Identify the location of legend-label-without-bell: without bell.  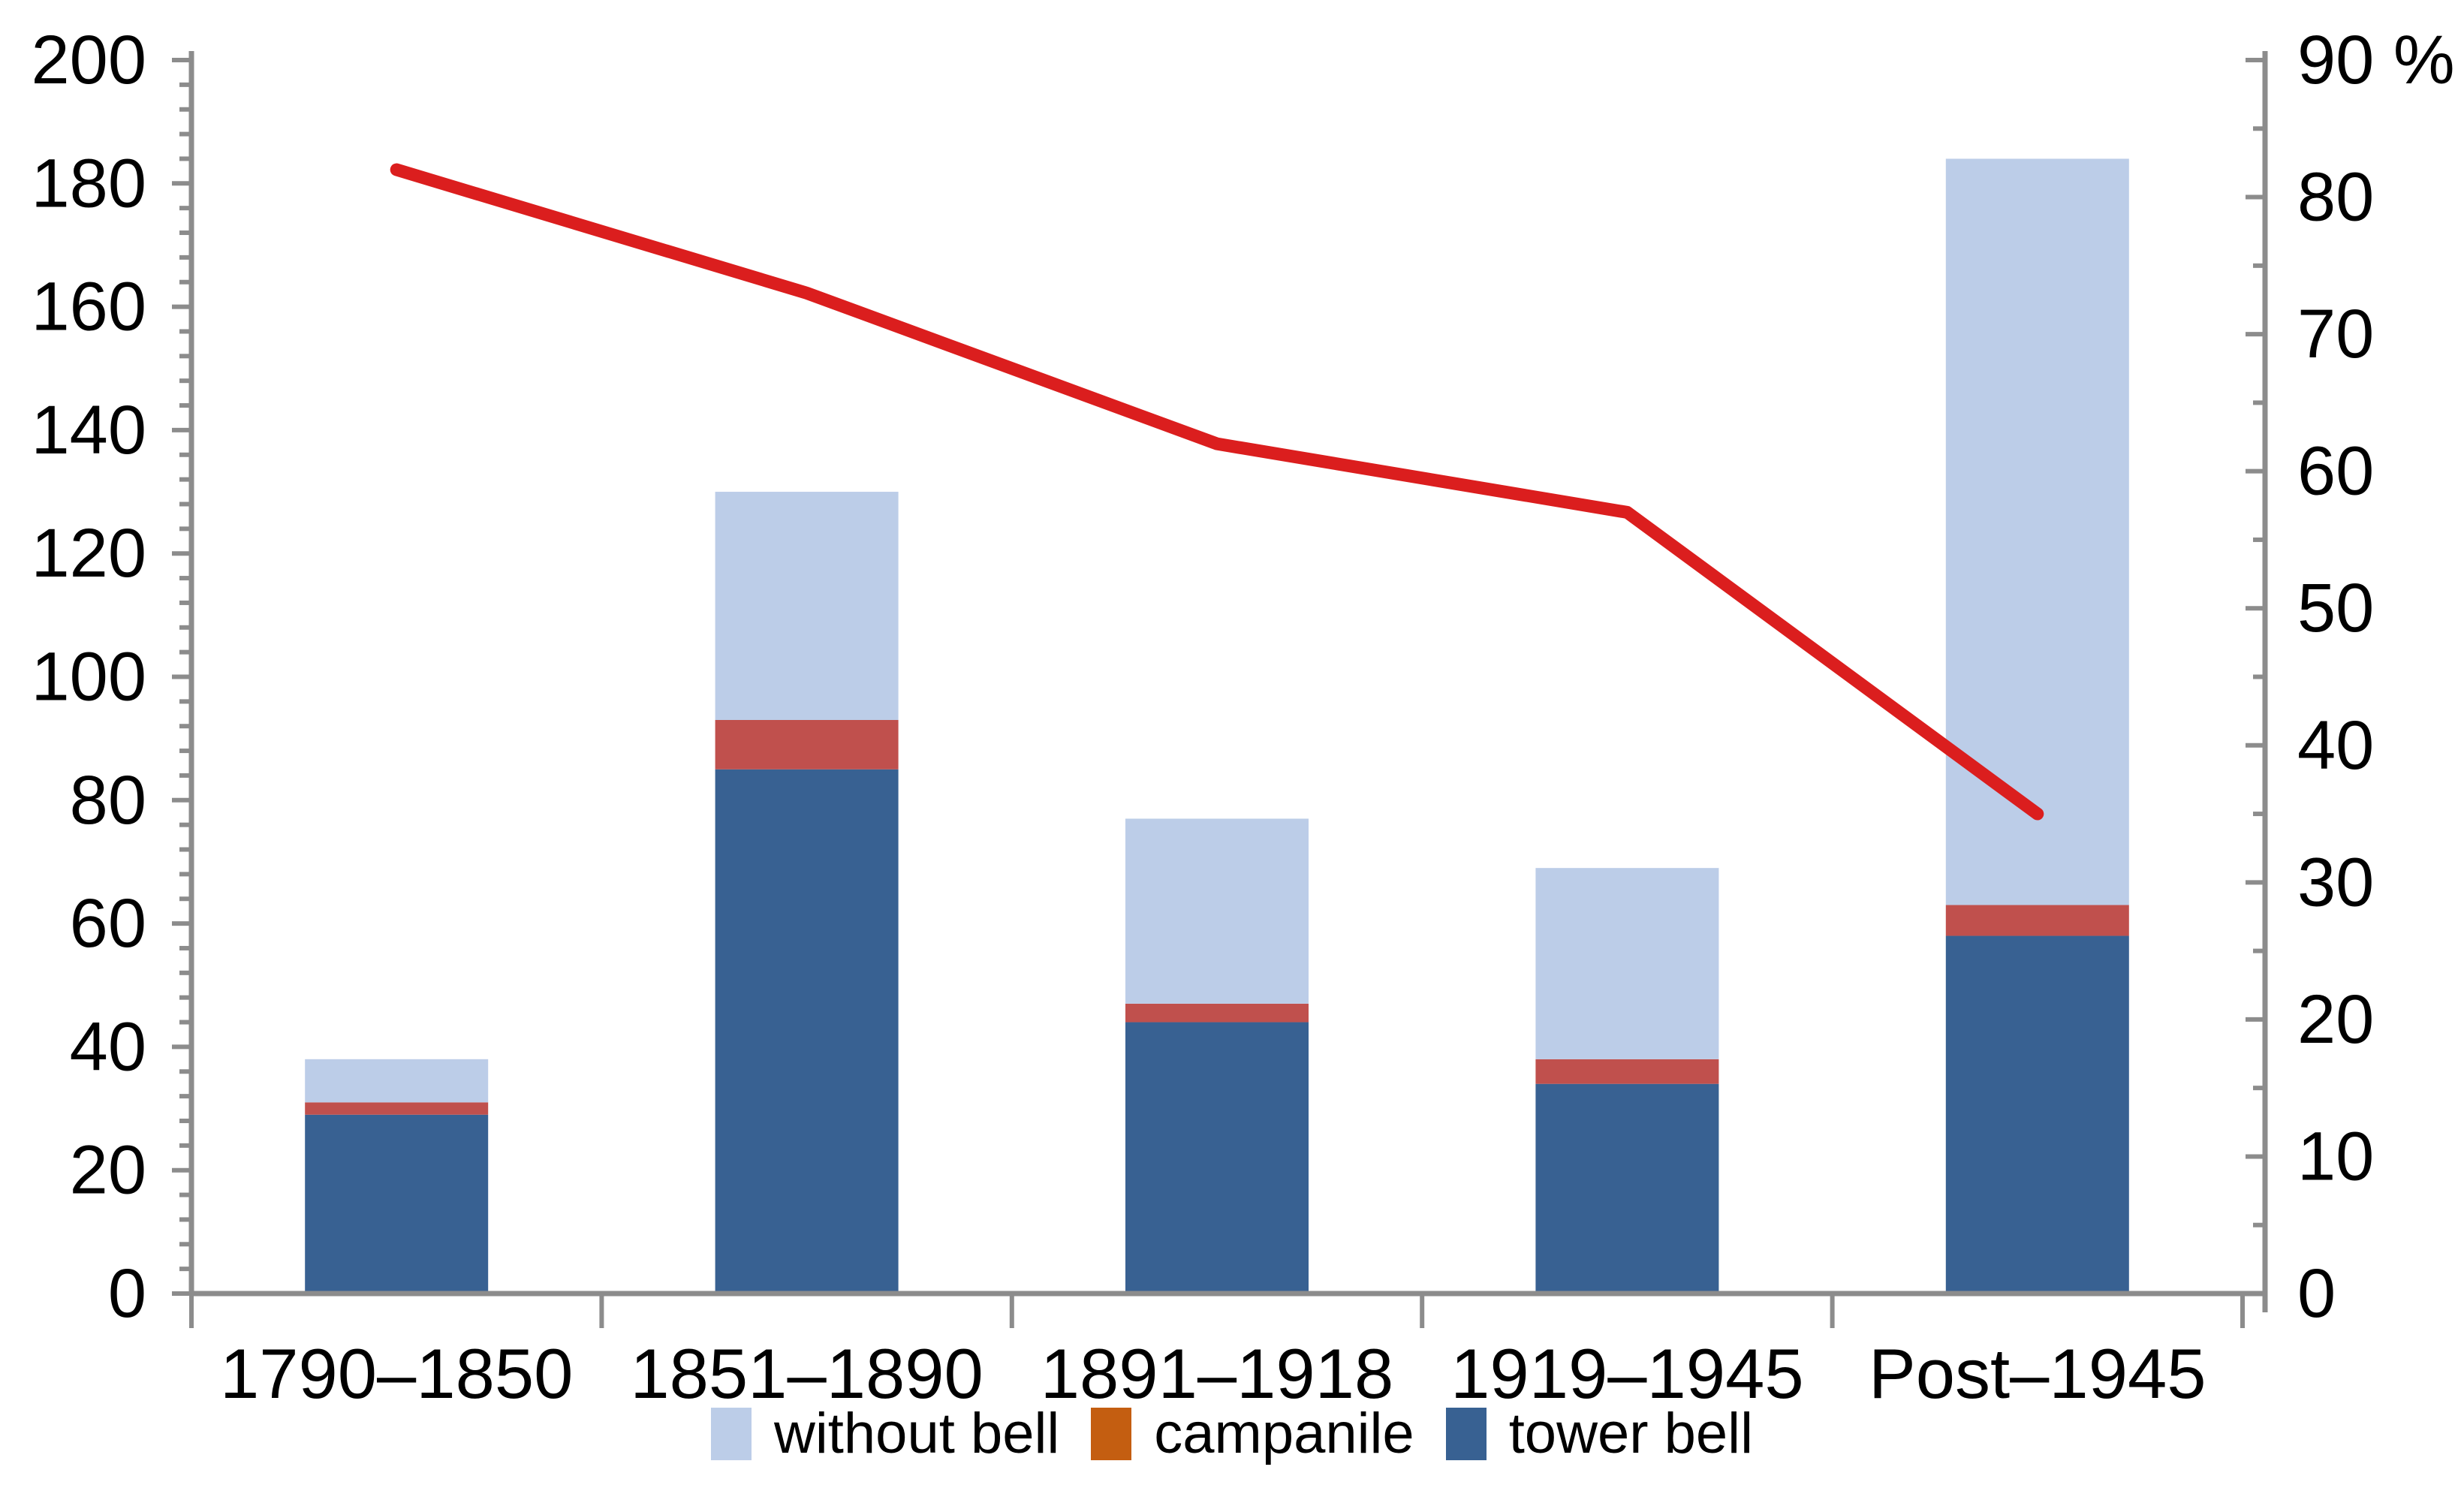
(917, 1434).